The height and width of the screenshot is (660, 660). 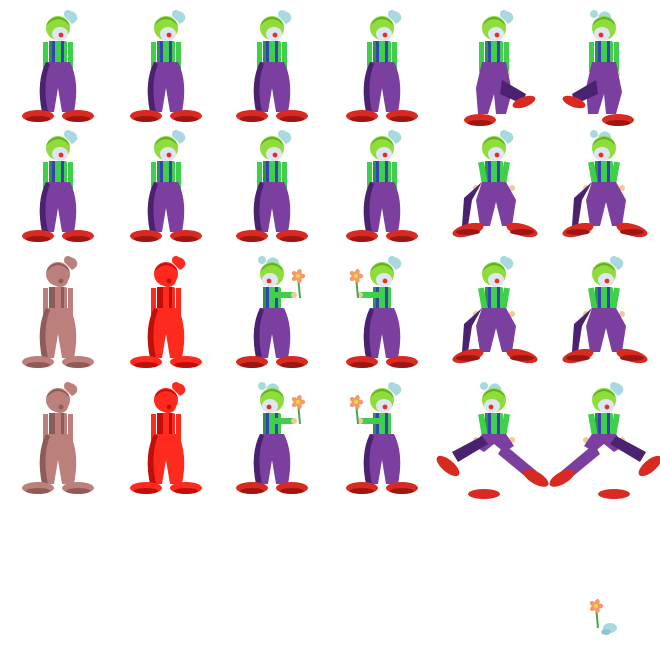 What do you see at coordinates (382, 186) in the screenshot?
I see `clown-sprite-r2-c4` at bounding box center [382, 186].